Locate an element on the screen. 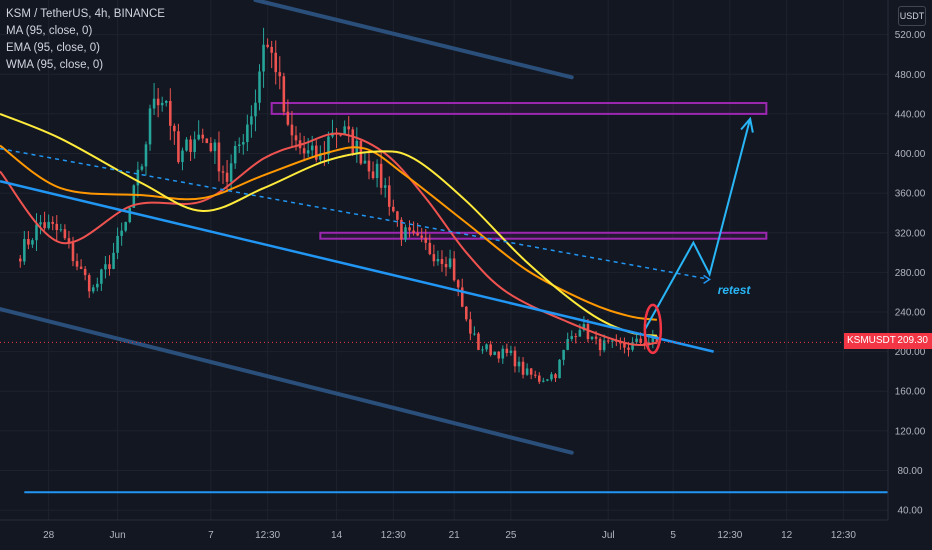 The height and width of the screenshot is (550, 932). dashed-arrowhead is located at coordinates (707, 279).